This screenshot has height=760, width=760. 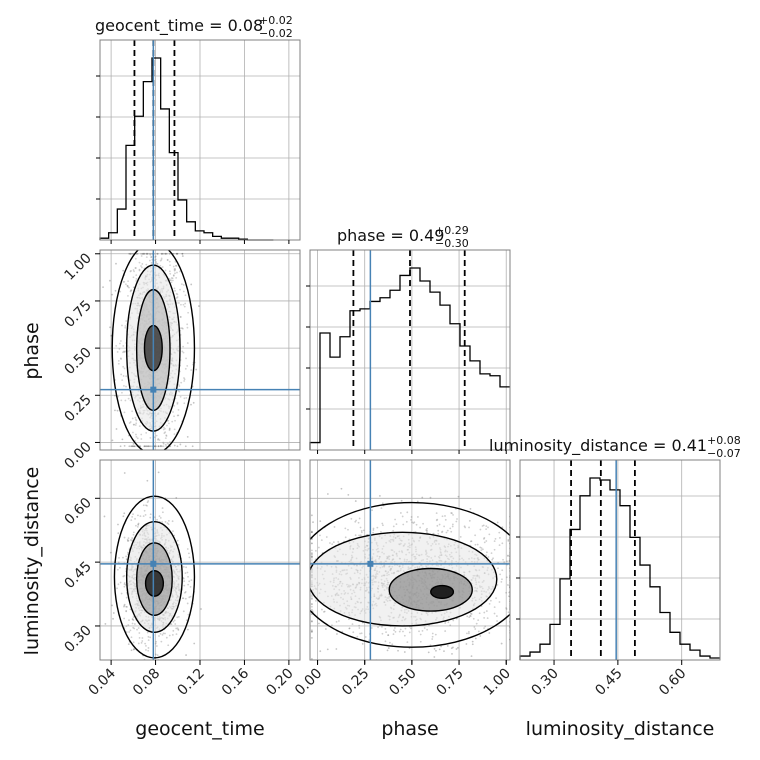 What do you see at coordinates (154, 583) in the screenshot?
I see `contour-line` at bounding box center [154, 583].